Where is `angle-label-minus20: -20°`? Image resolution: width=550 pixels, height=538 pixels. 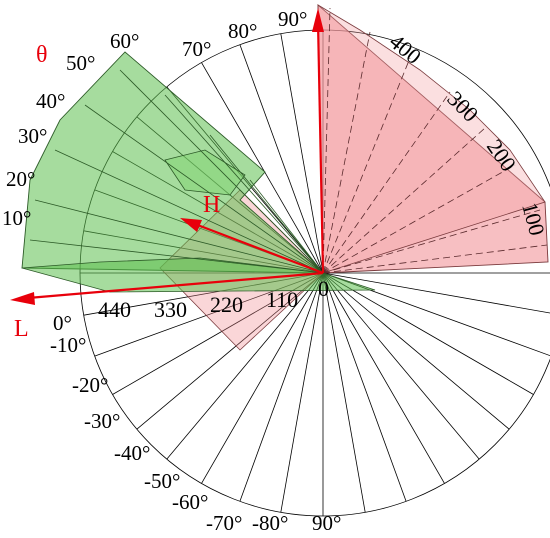
angle-label-minus20: -20° is located at coordinates (90, 385).